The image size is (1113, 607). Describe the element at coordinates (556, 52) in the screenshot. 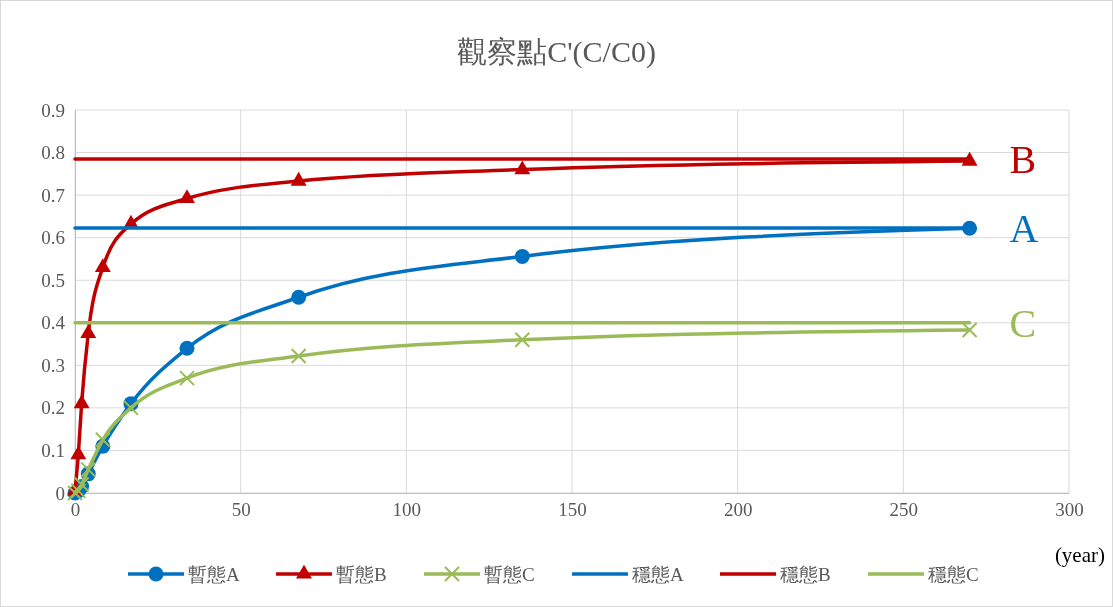

I see `chart-title: 觀察點C'(C/C0)` at that location.